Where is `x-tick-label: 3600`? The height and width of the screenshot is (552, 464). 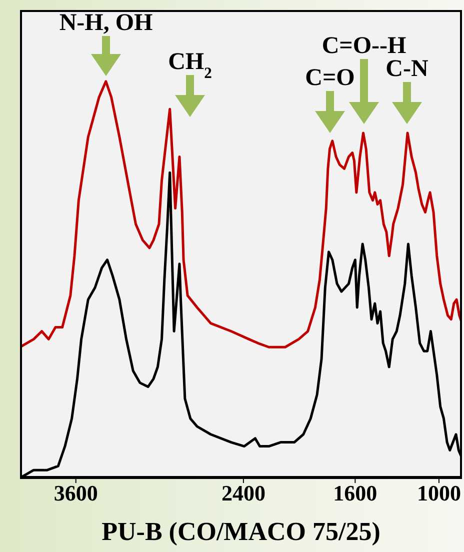
x-tick-label: 3600 is located at coordinates (76, 493).